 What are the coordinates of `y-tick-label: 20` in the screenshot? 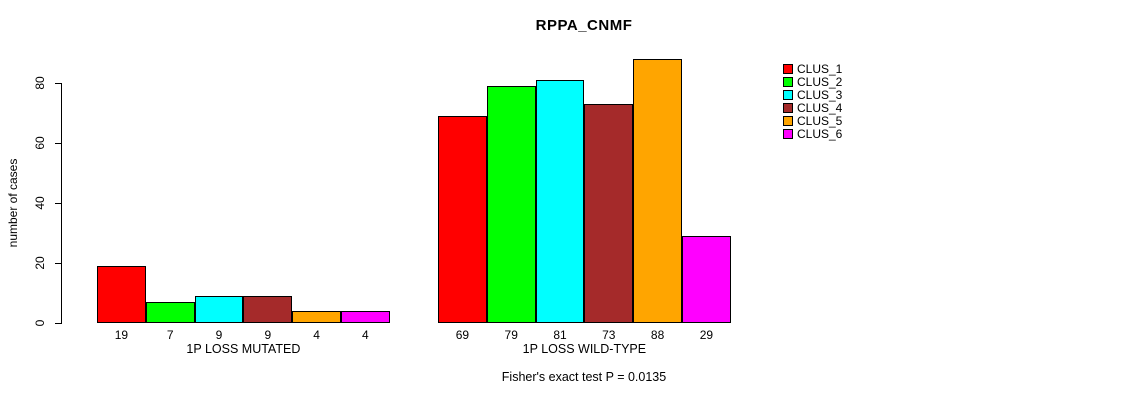 It's located at (40, 263).